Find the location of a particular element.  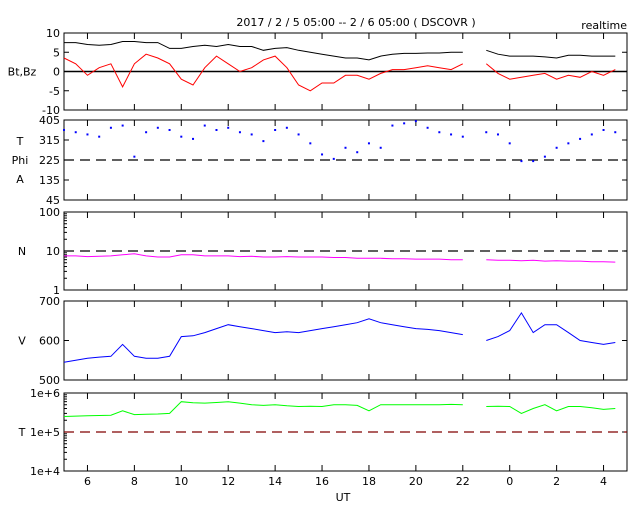

y-tick-label: 135 is located at coordinates (49, 180).